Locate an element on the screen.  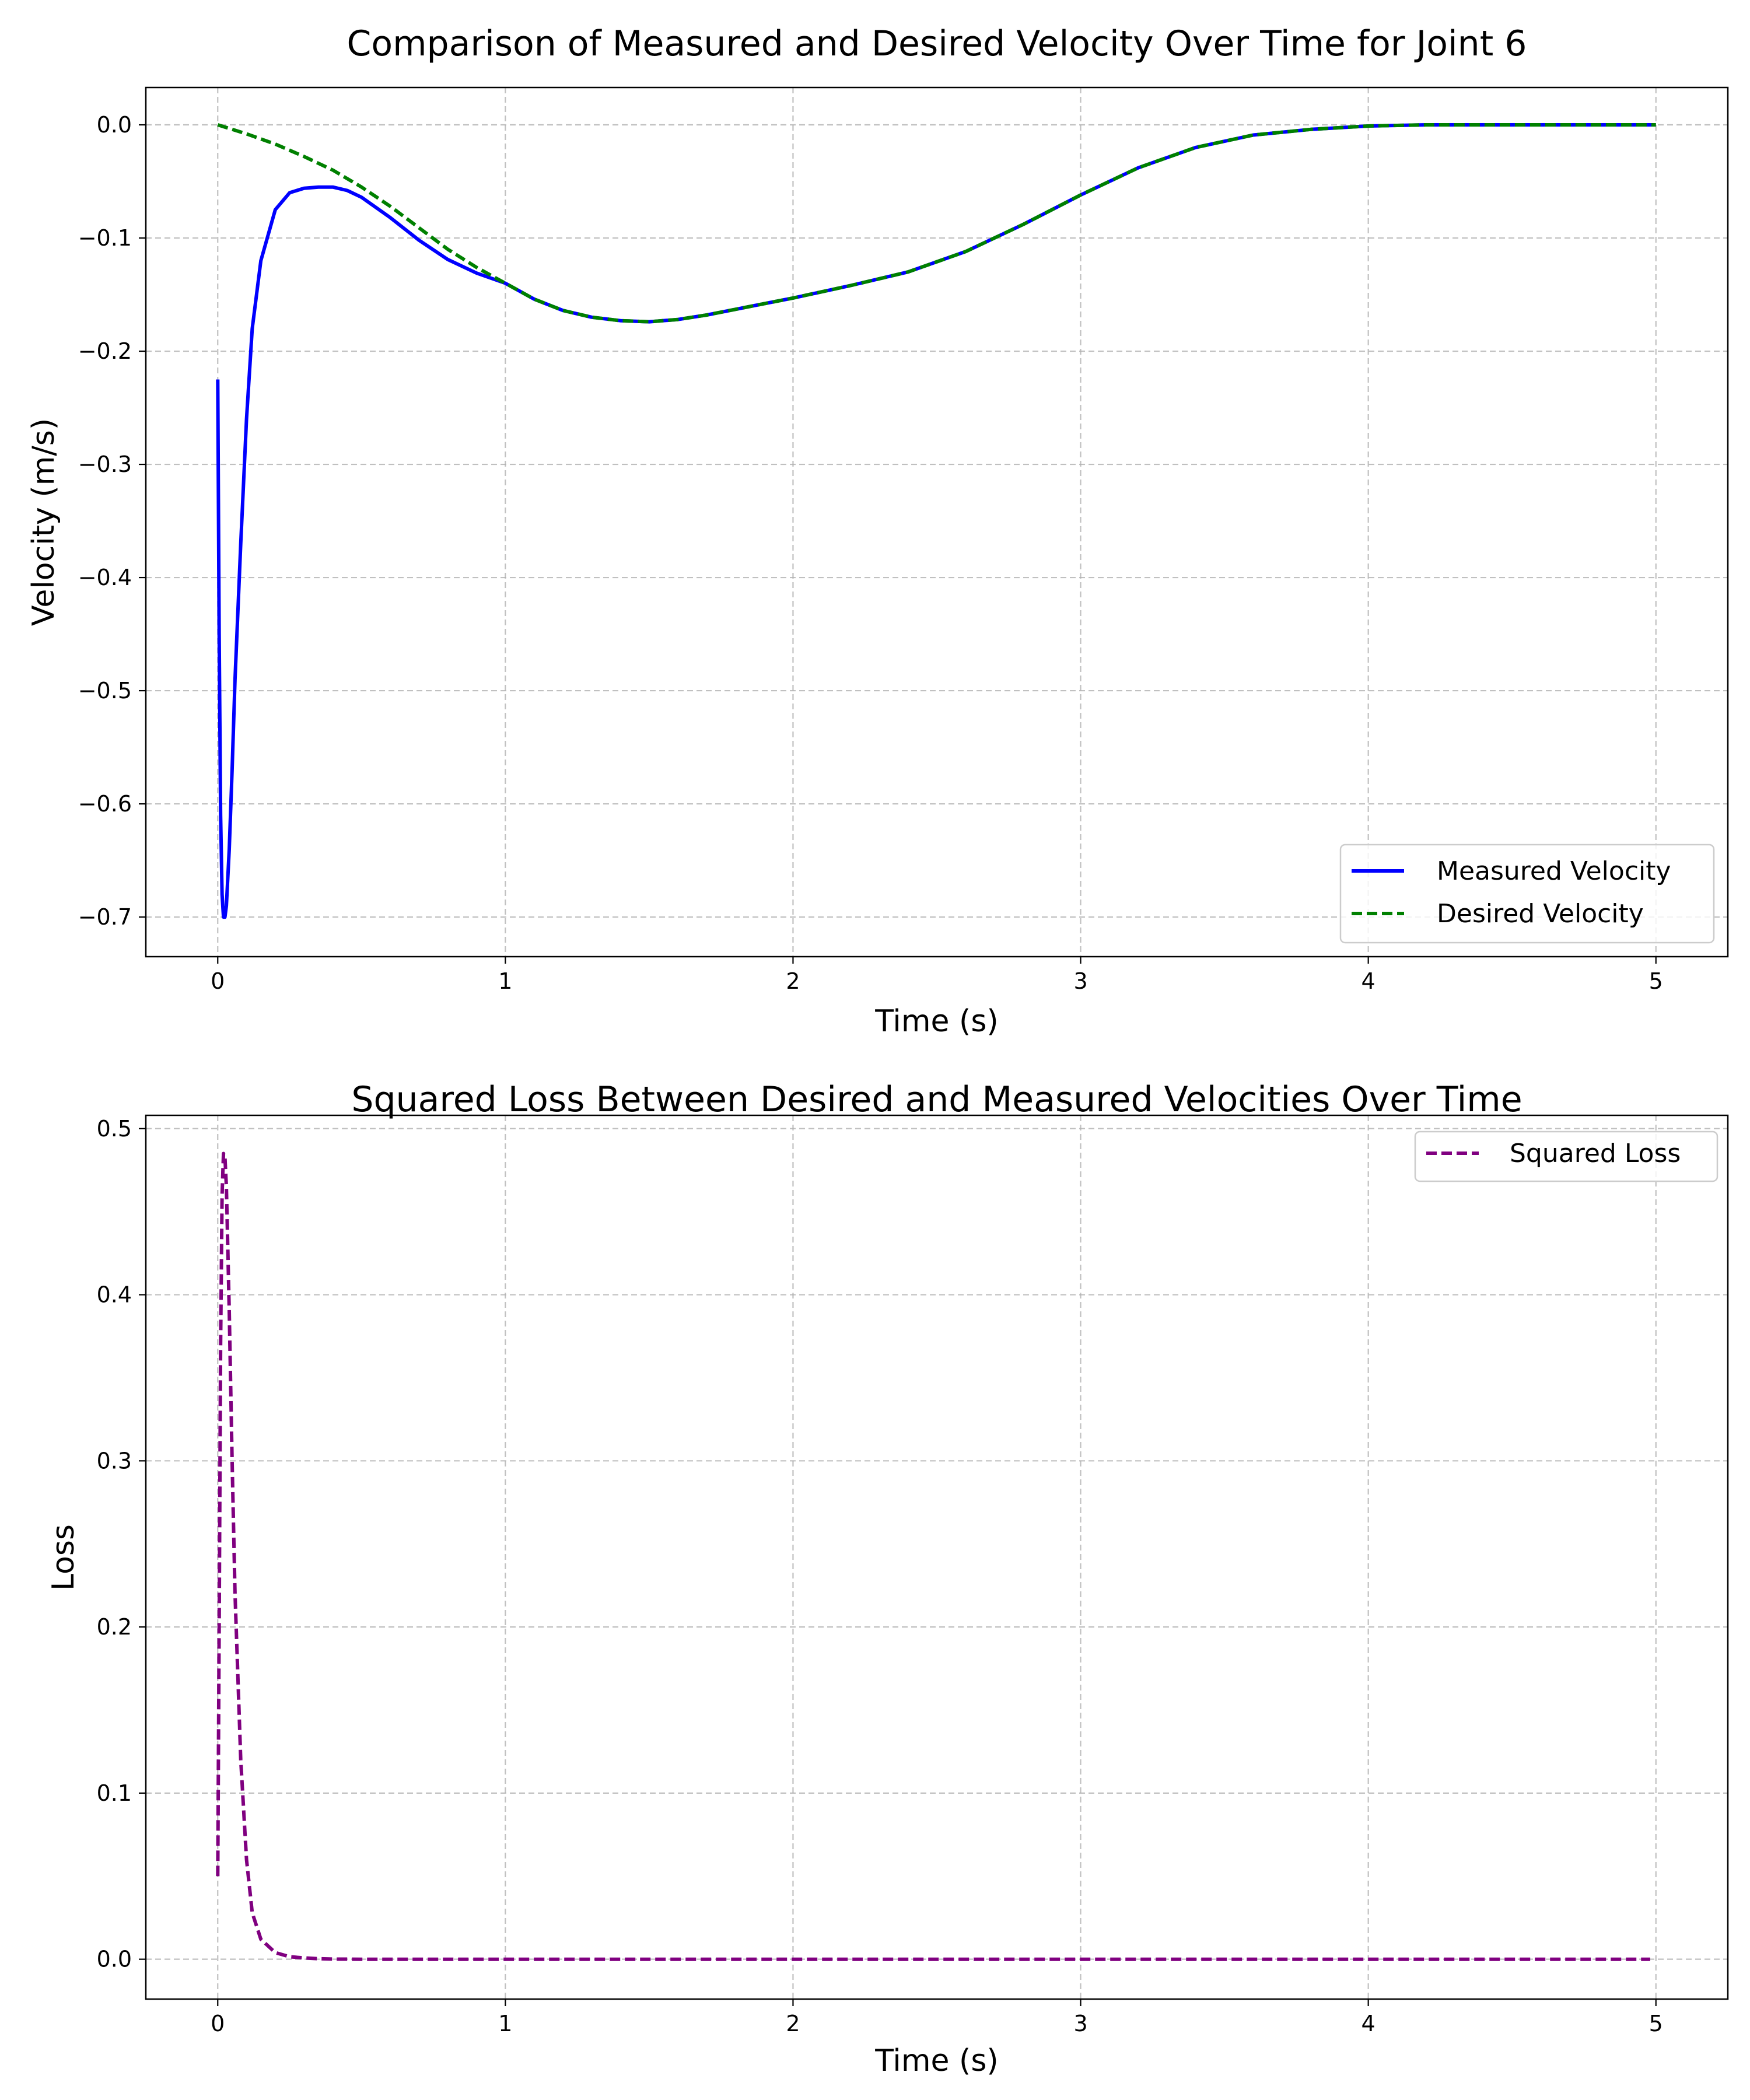
y-axis-label: Velocity (m/s) is located at coordinates (43, 522).